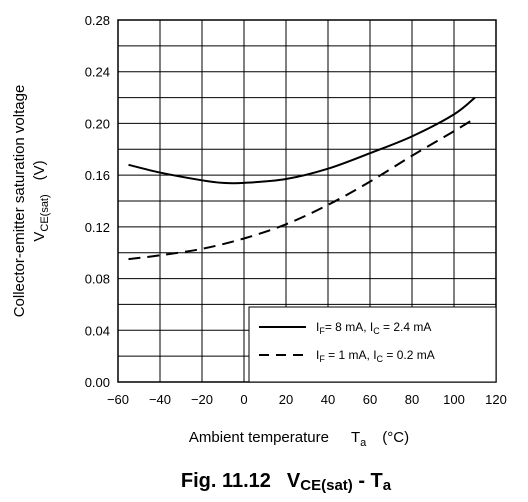  What do you see at coordinates (375, 356) in the screenshot?
I see `legend-label-2: IF = 1 mA, IC = 0.2 mA` at bounding box center [375, 356].